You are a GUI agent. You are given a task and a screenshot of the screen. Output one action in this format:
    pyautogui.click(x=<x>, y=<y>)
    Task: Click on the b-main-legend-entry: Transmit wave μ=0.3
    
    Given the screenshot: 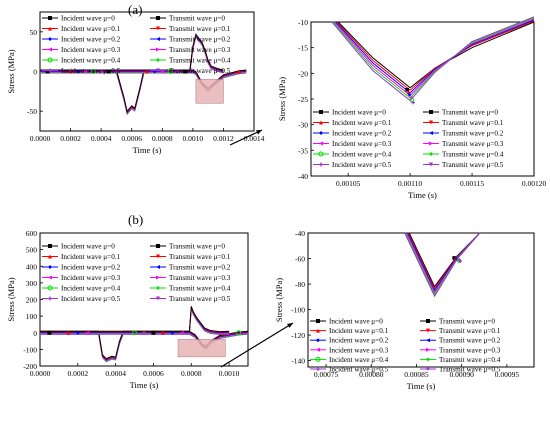 What is the action you would take?
    pyautogui.click(x=200, y=278)
    